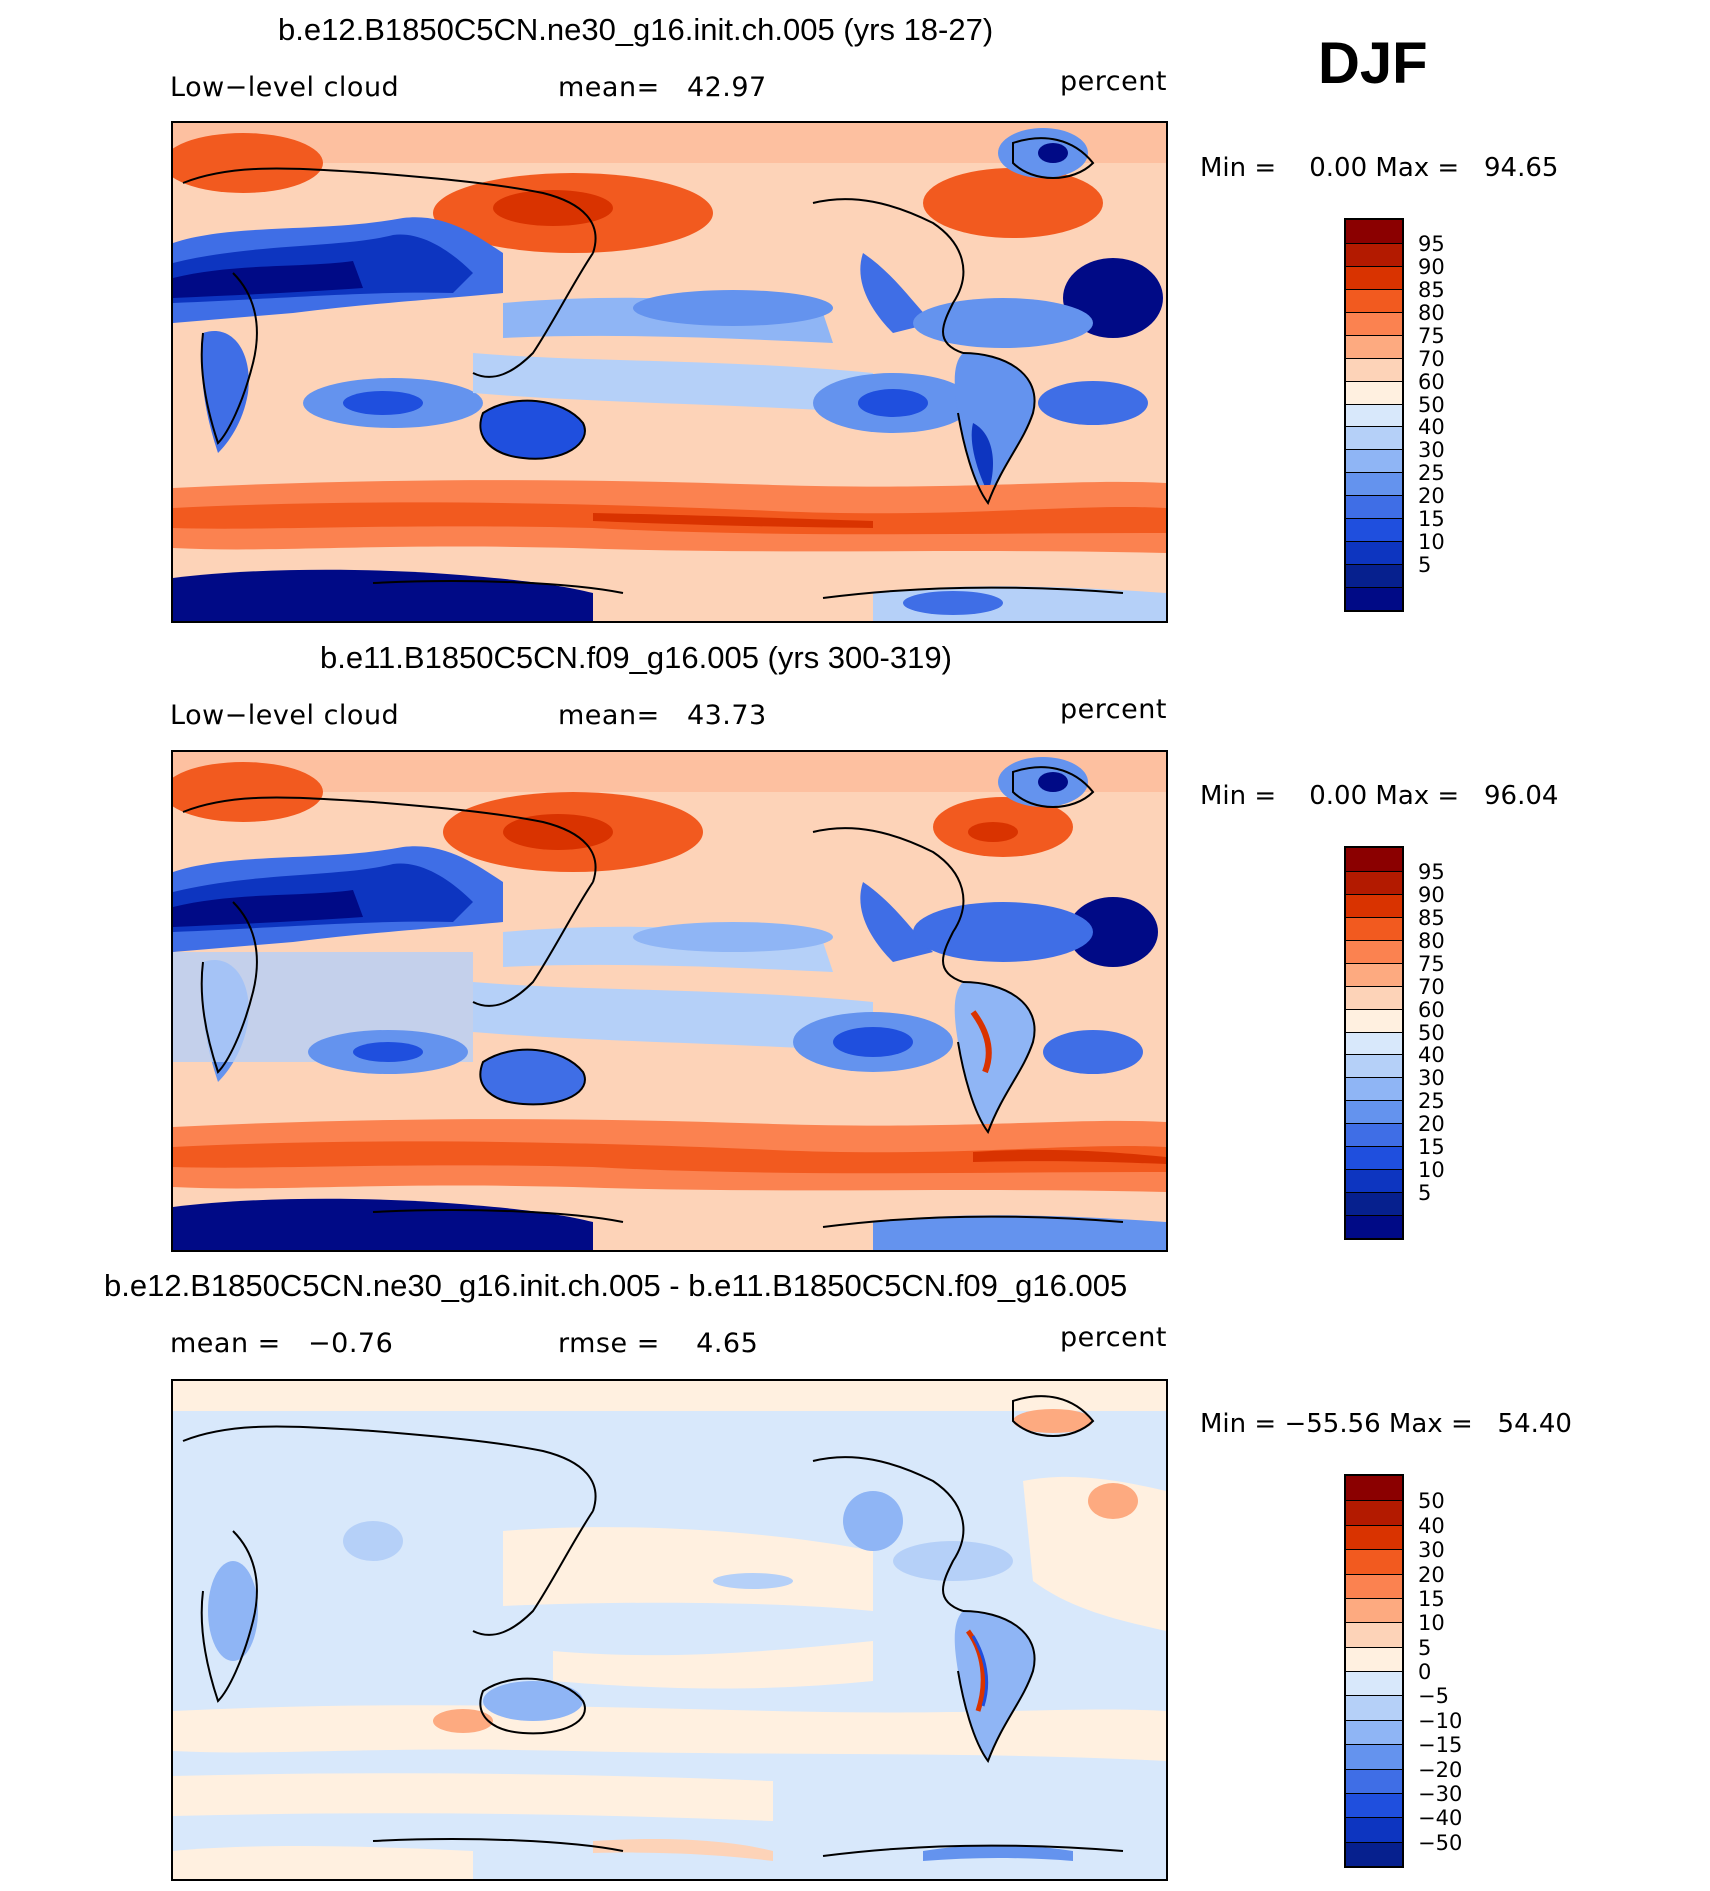 The height and width of the screenshot is (1891, 1710). What do you see at coordinates (285, 87) in the screenshot?
I see `panel-1-variable-label: Low−level cloud` at bounding box center [285, 87].